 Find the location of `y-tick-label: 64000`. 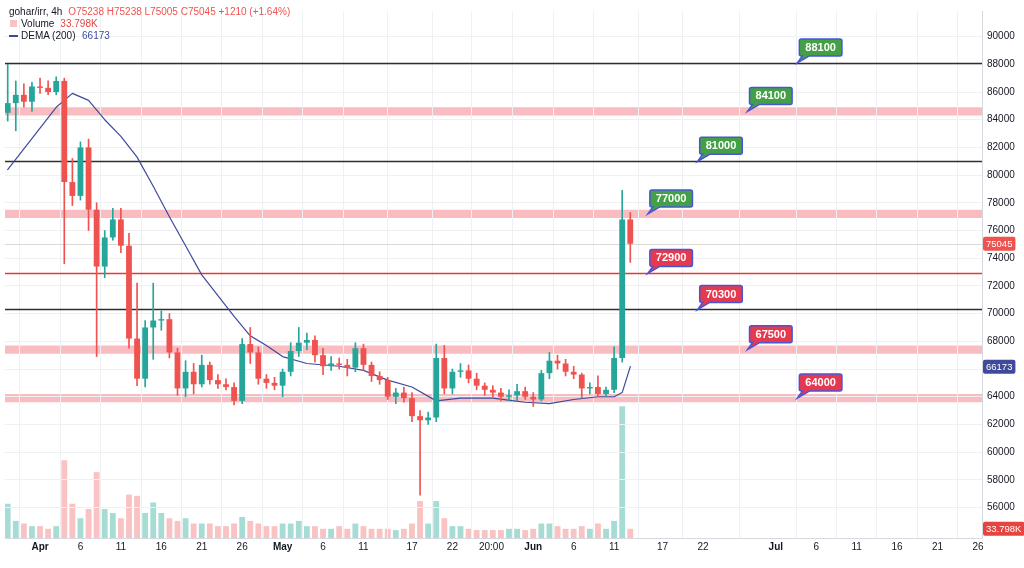

y-tick-label: 64000 is located at coordinates (1001, 396).